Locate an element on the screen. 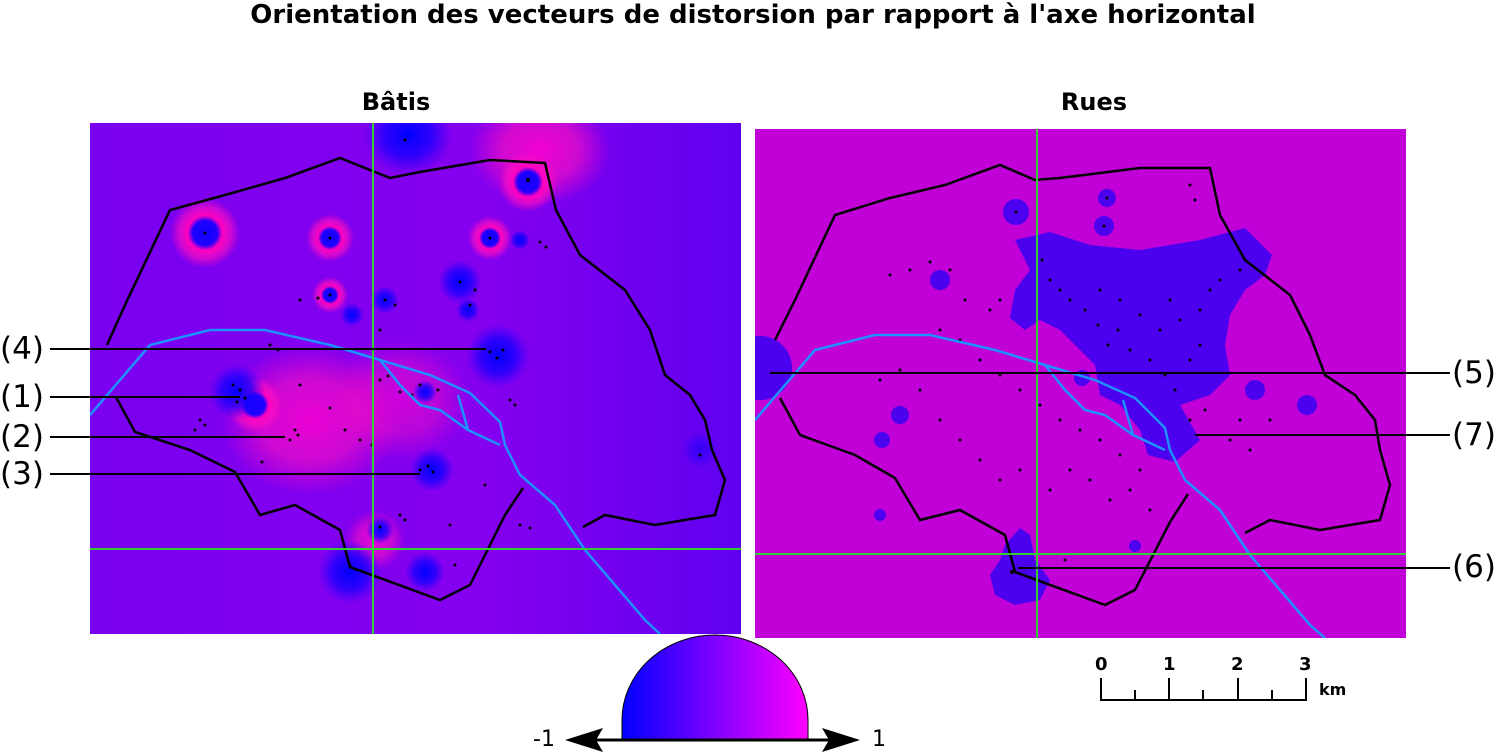 Image resolution: width=1506 pixels, height=753 pixels. panel-title-batis: Bâtis is located at coordinates (396, 102).